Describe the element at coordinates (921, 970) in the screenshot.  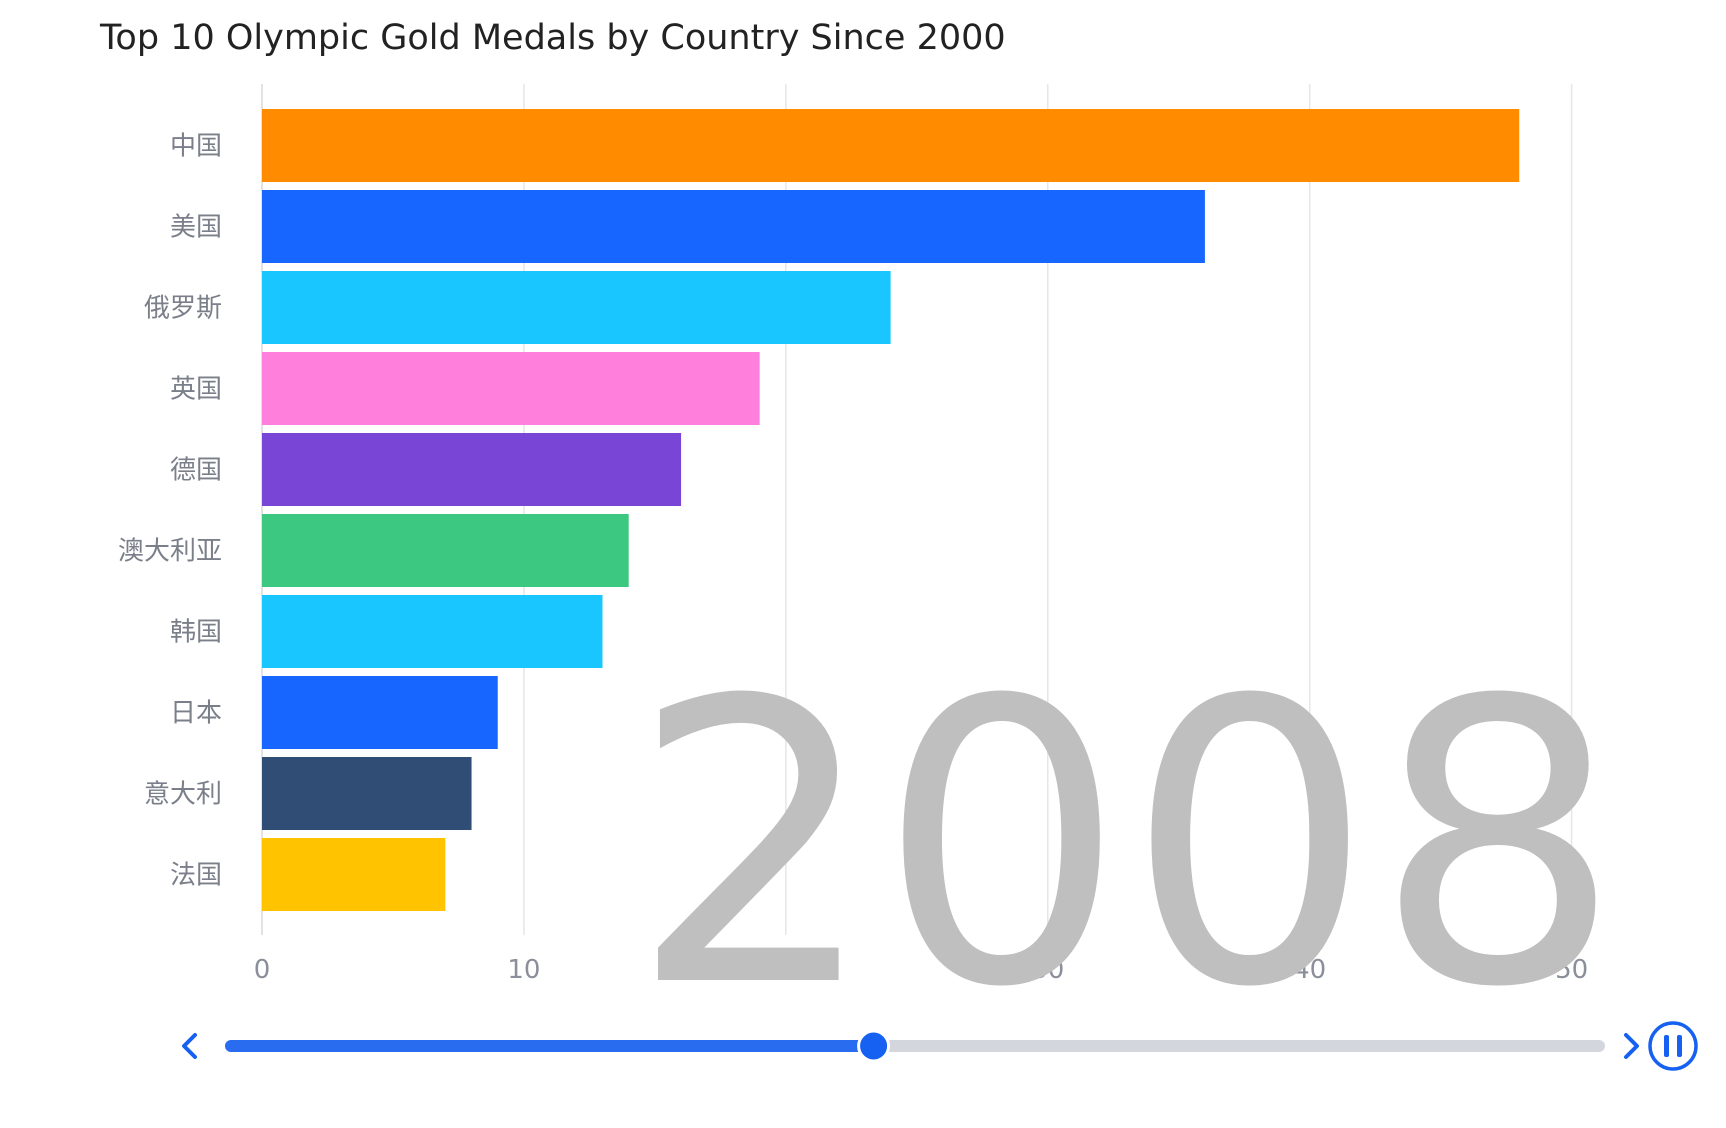
I see `x-axis-ticks: 0 10 20 30 40 50` at that location.